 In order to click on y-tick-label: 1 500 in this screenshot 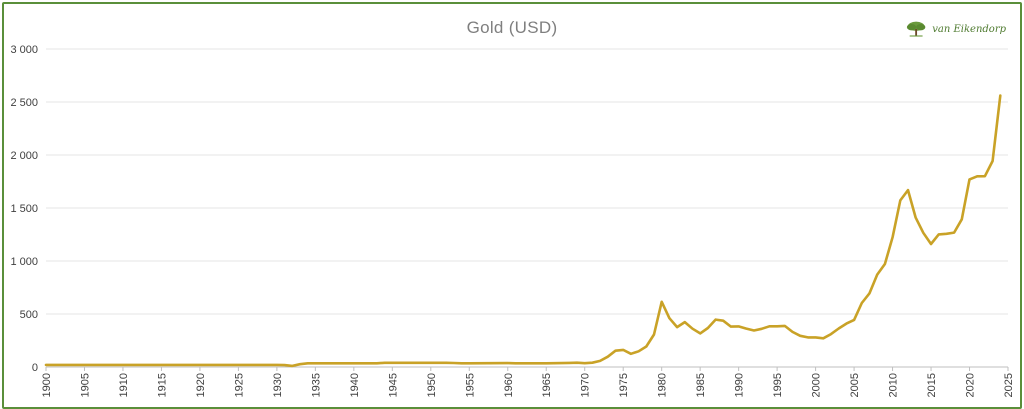, I will do `click(24, 209)`.